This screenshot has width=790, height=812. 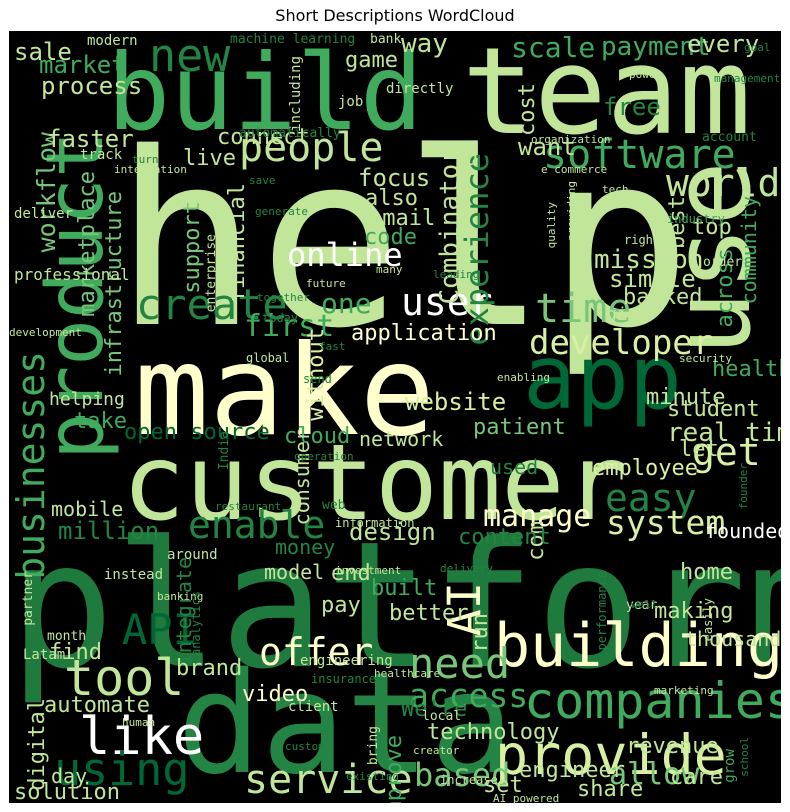 I want to click on cloud-word: patient, so click(x=519, y=427).